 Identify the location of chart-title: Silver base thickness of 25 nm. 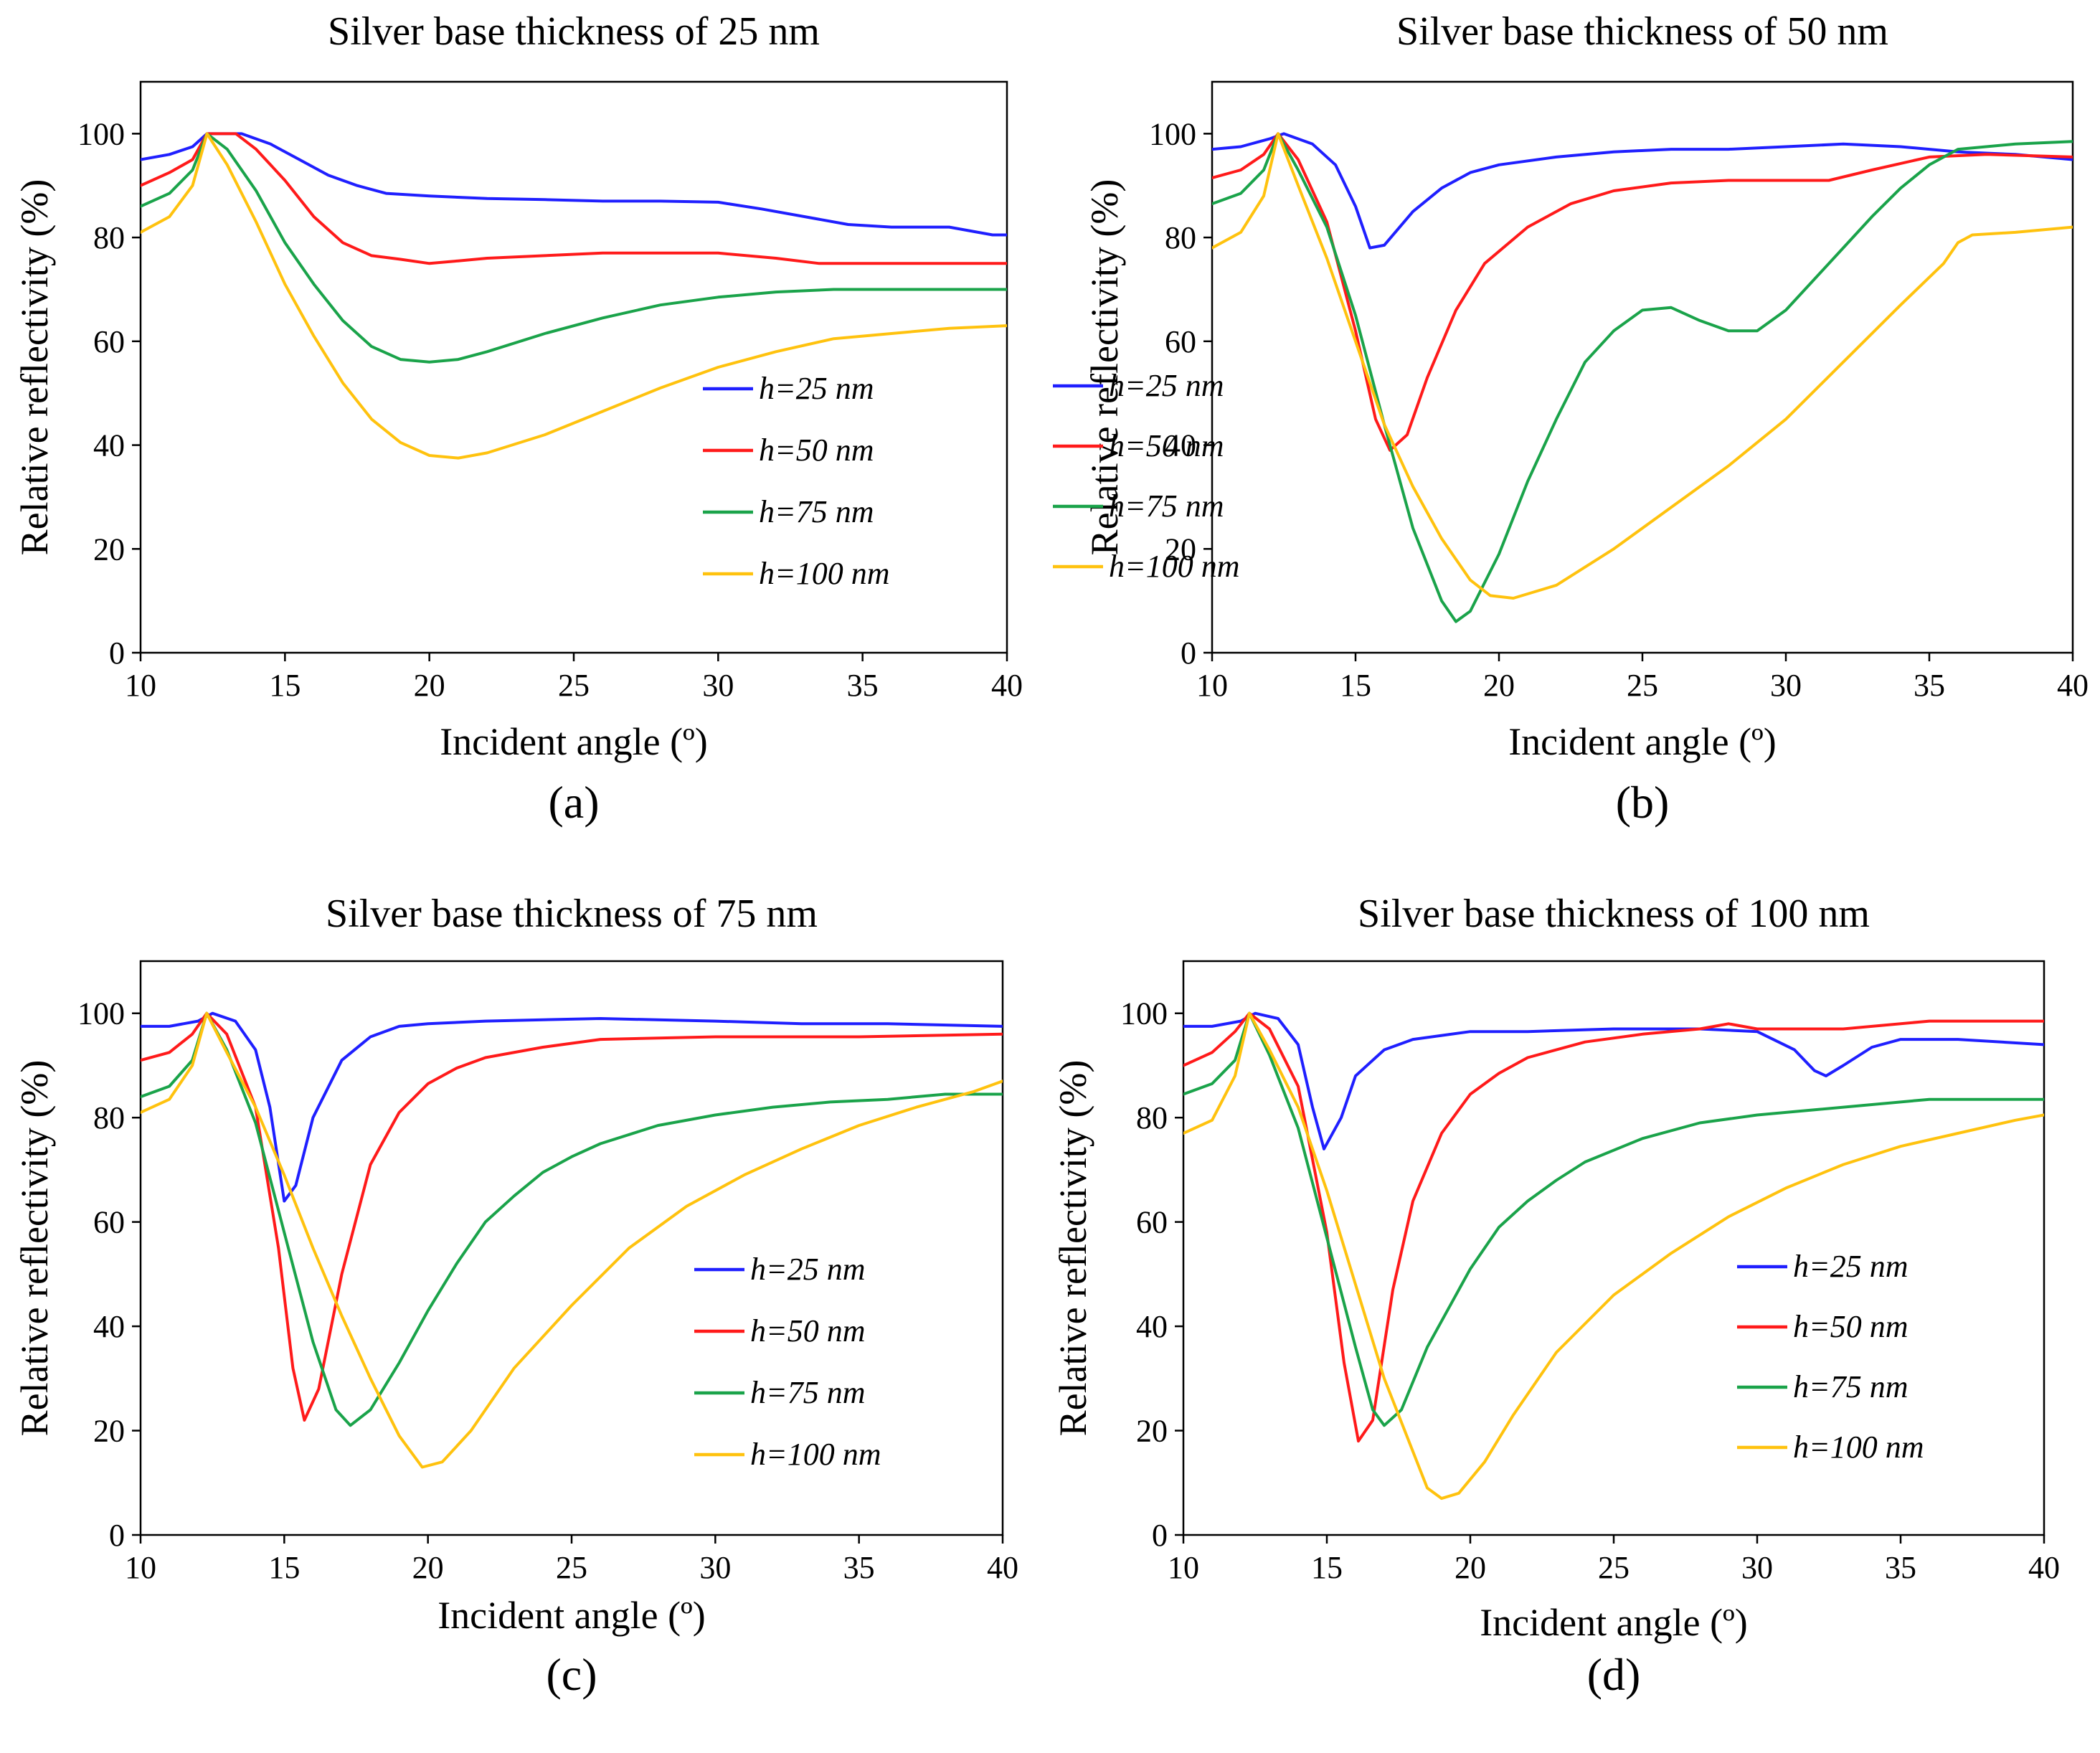
(574, 31).